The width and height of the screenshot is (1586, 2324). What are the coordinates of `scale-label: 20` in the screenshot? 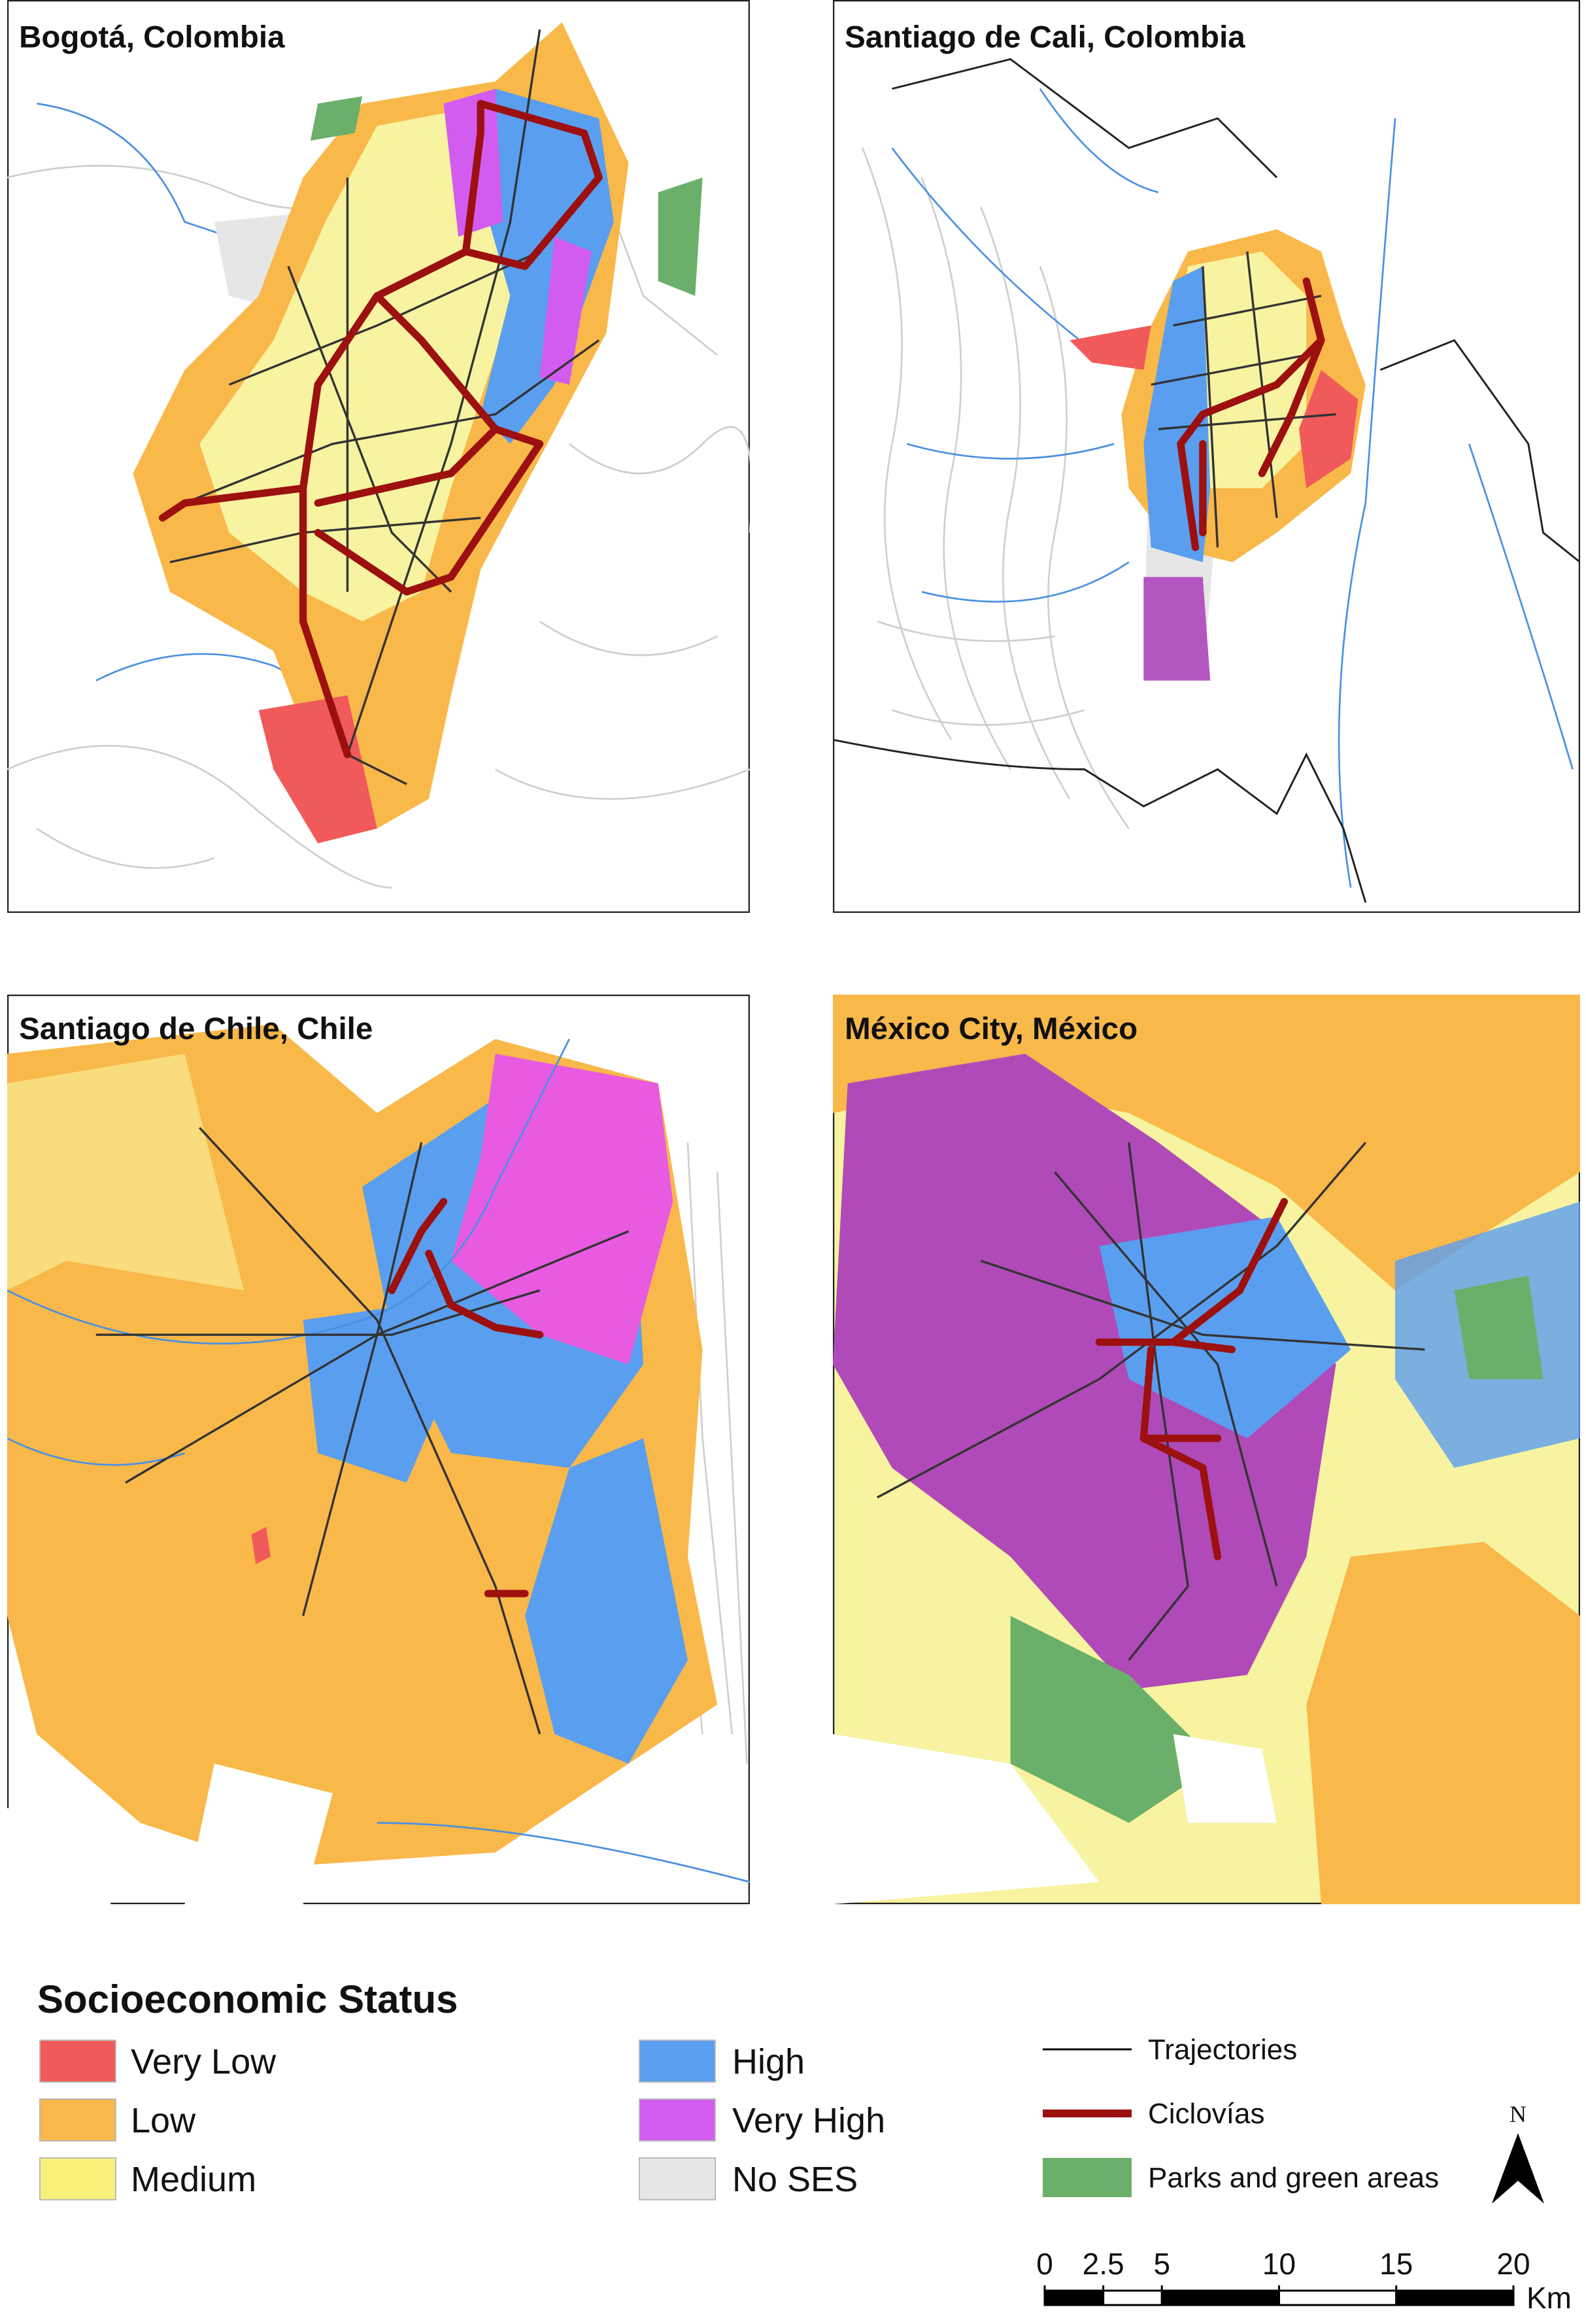 It's located at (1513, 2264).